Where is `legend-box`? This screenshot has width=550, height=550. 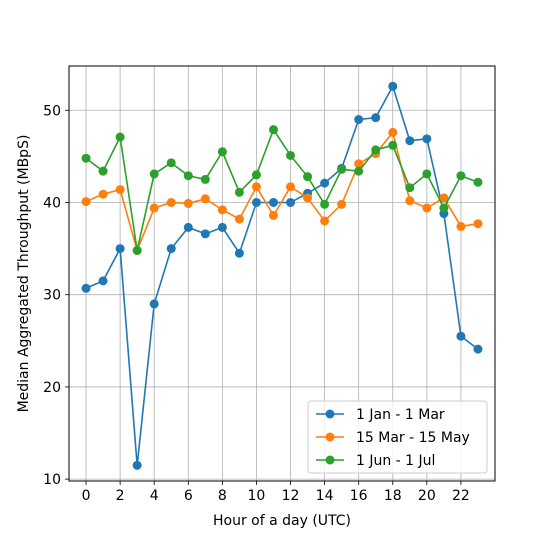 legend-box is located at coordinates (397, 437).